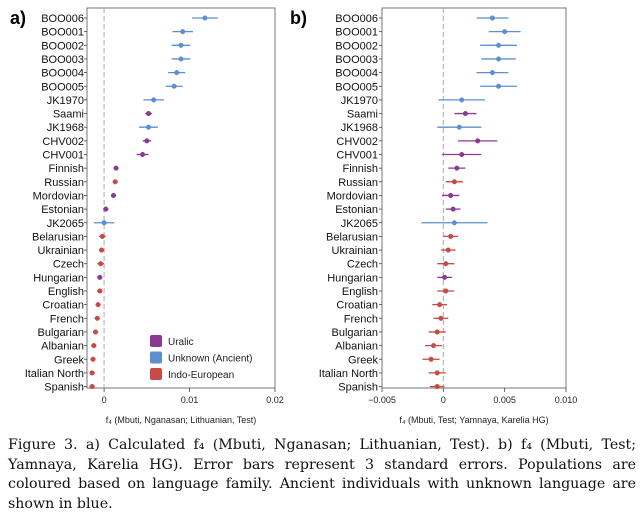 The height and width of the screenshot is (523, 640). What do you see at coordinates (54, 374) in the screenshot?
I see `population-label: Italian North` at bounding box center [54, 374].